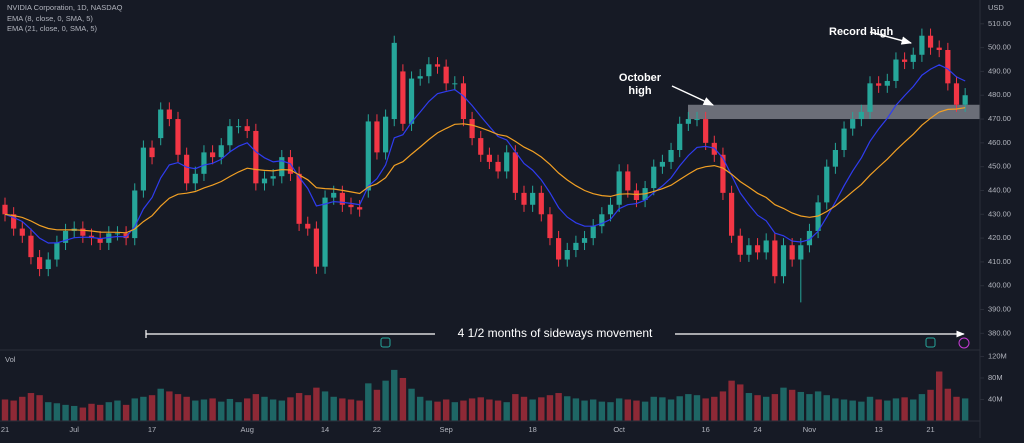 This screenshot has width=1024, height=443. What do you see at coordinates (325, 429) in the screenshot?
I see `x-tick-label: 14` at bounding box center [325, 429].